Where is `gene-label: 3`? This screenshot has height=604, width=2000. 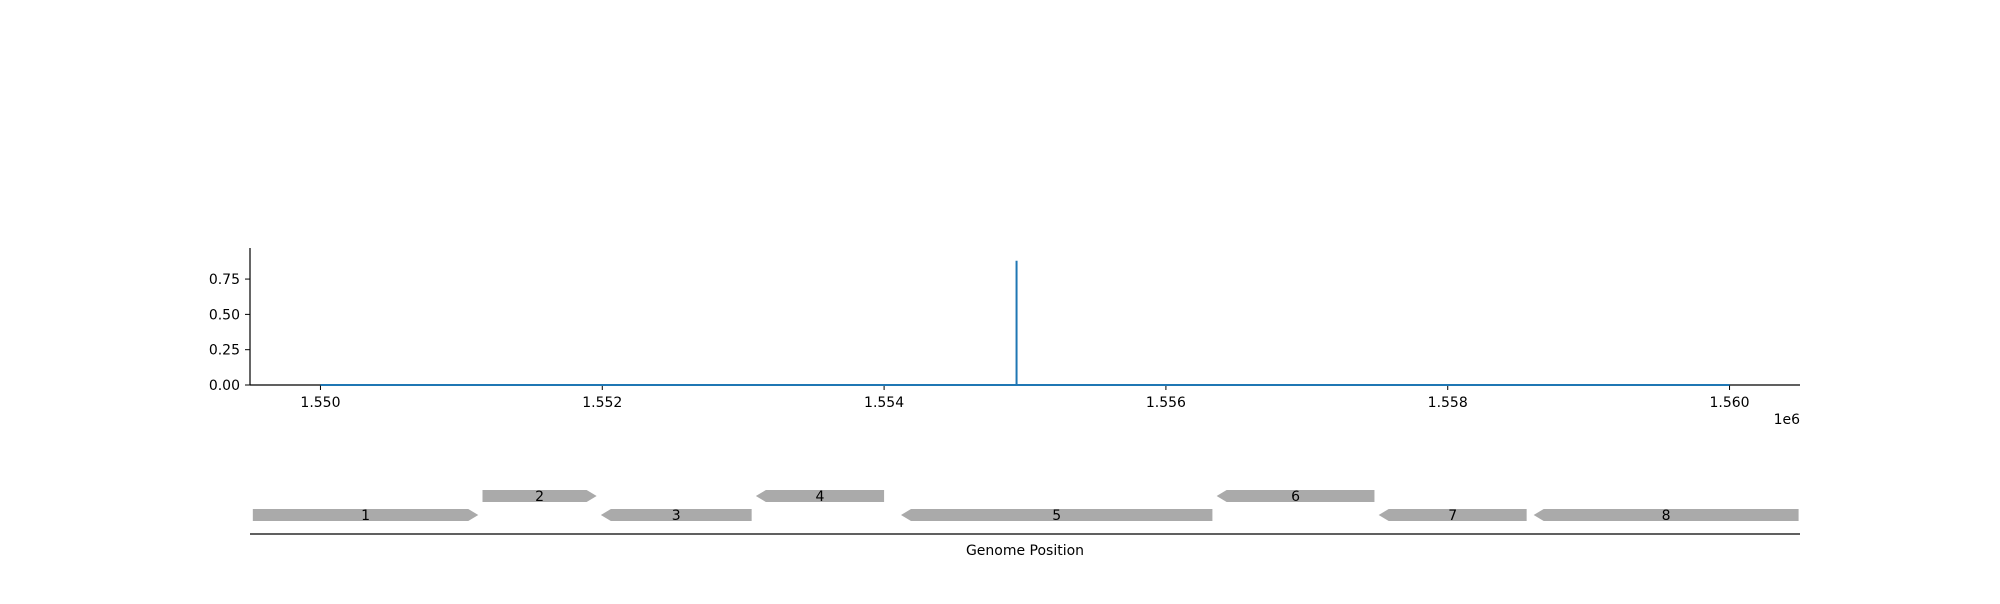
gene-label: 3 is located at coordinates (676, 516).